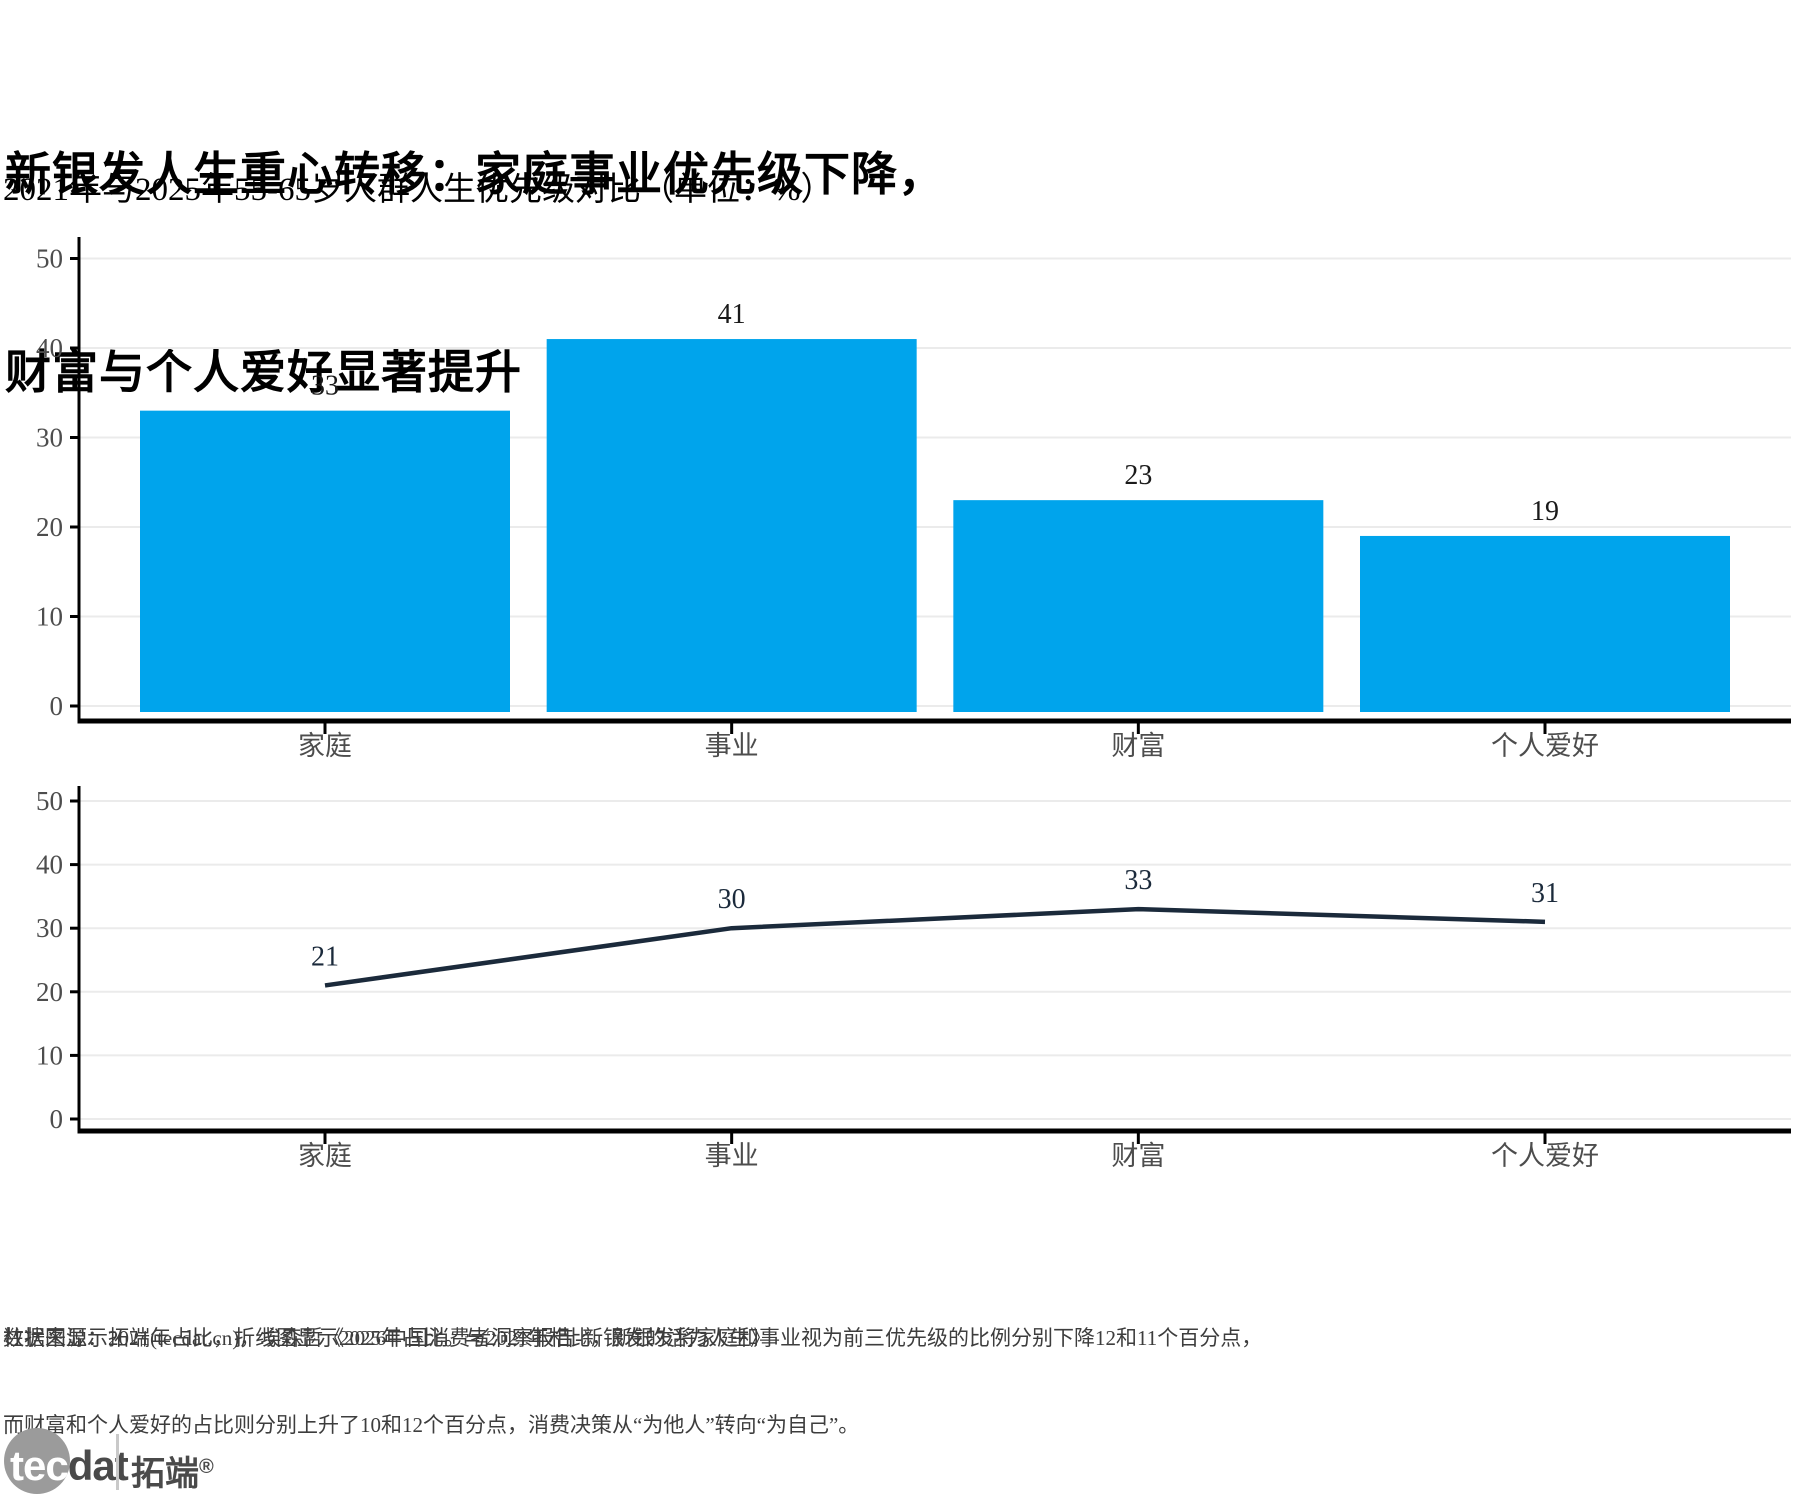  Describe the element at coordinates (1138, 475) in the screenshot. I see `bar-value-label-2: 23` at that location.